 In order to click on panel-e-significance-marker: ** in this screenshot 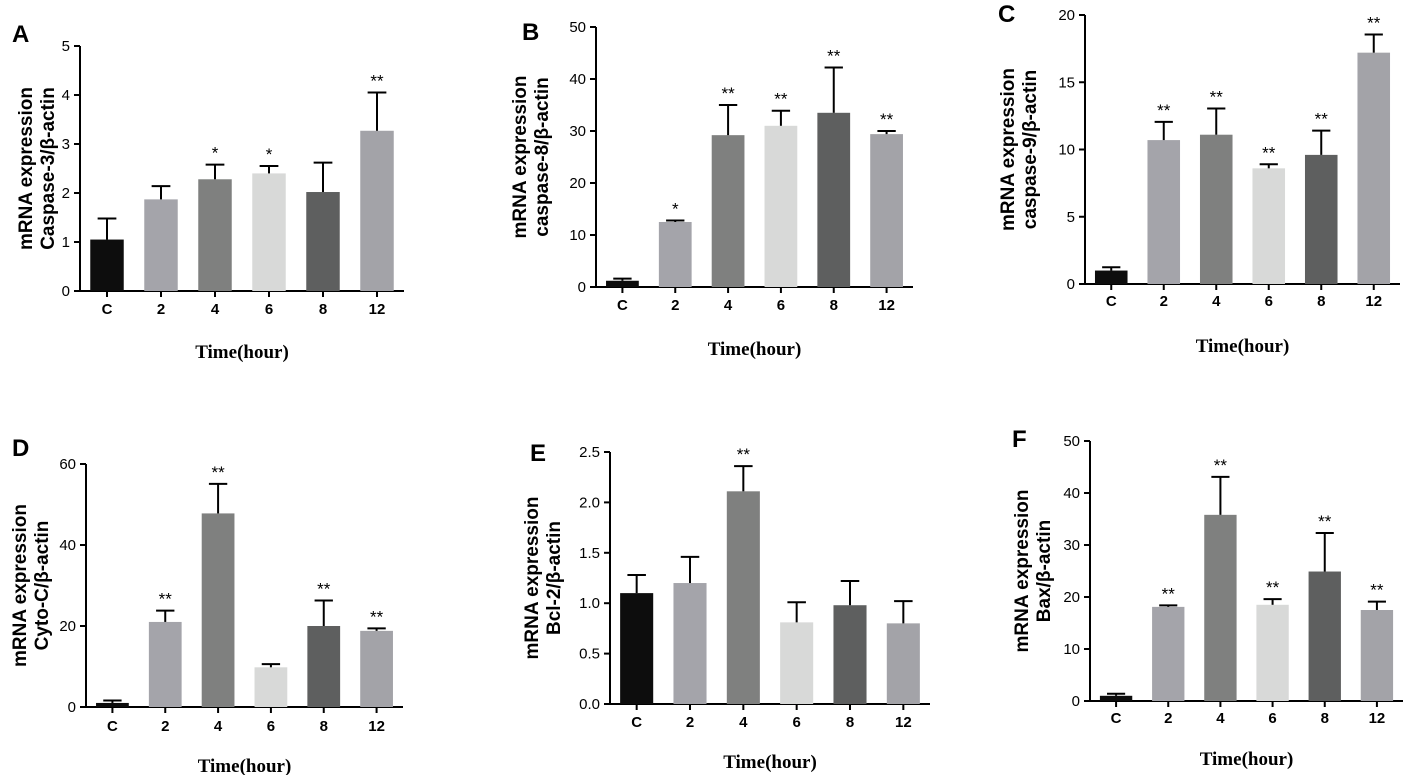, I will do `click(744, 454)`.